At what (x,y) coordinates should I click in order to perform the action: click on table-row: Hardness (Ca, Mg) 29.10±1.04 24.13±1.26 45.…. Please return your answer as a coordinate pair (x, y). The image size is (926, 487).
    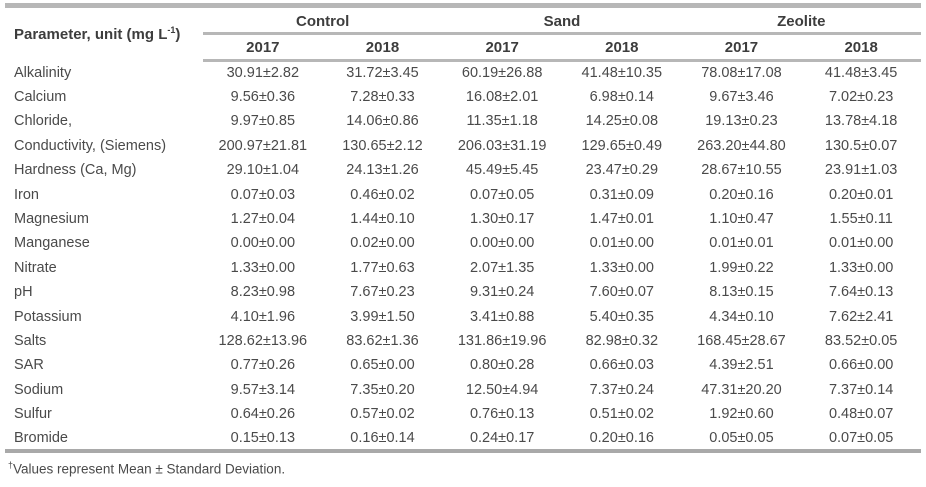
    Looking at the image, I should click on (463, 170).